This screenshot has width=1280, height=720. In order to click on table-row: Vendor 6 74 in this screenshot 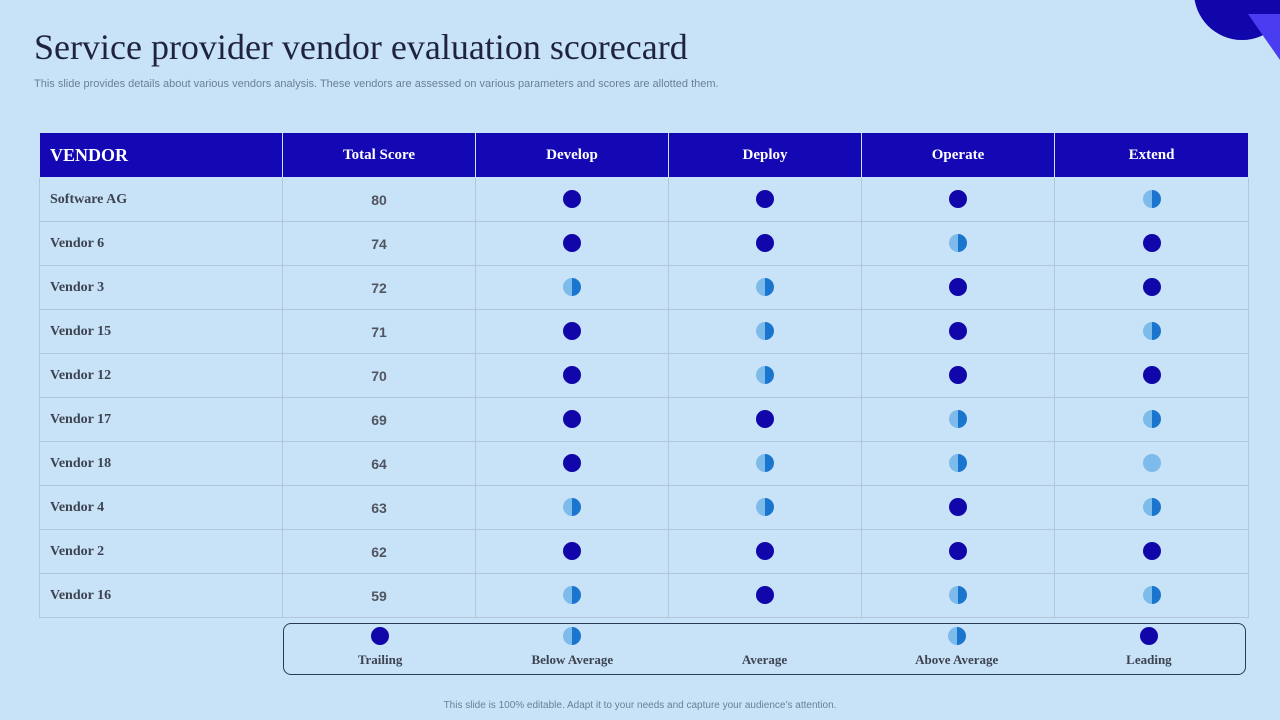, I will do `click(644, 243)`.